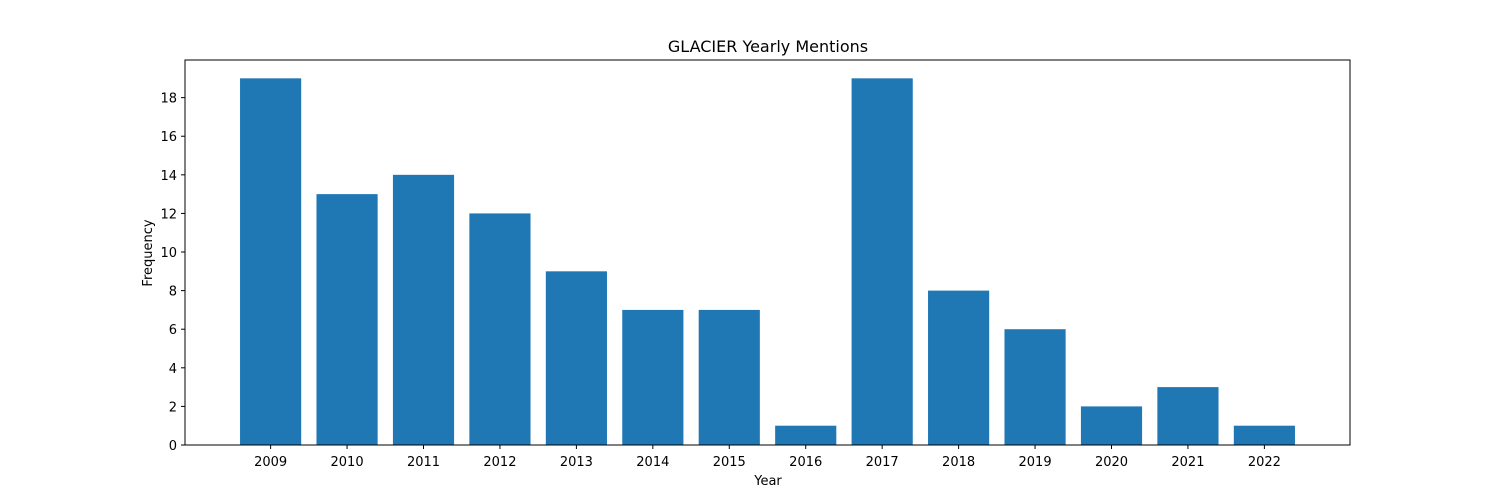  I want to click on x-tick-label-2017: 2017, so click(882, 462).